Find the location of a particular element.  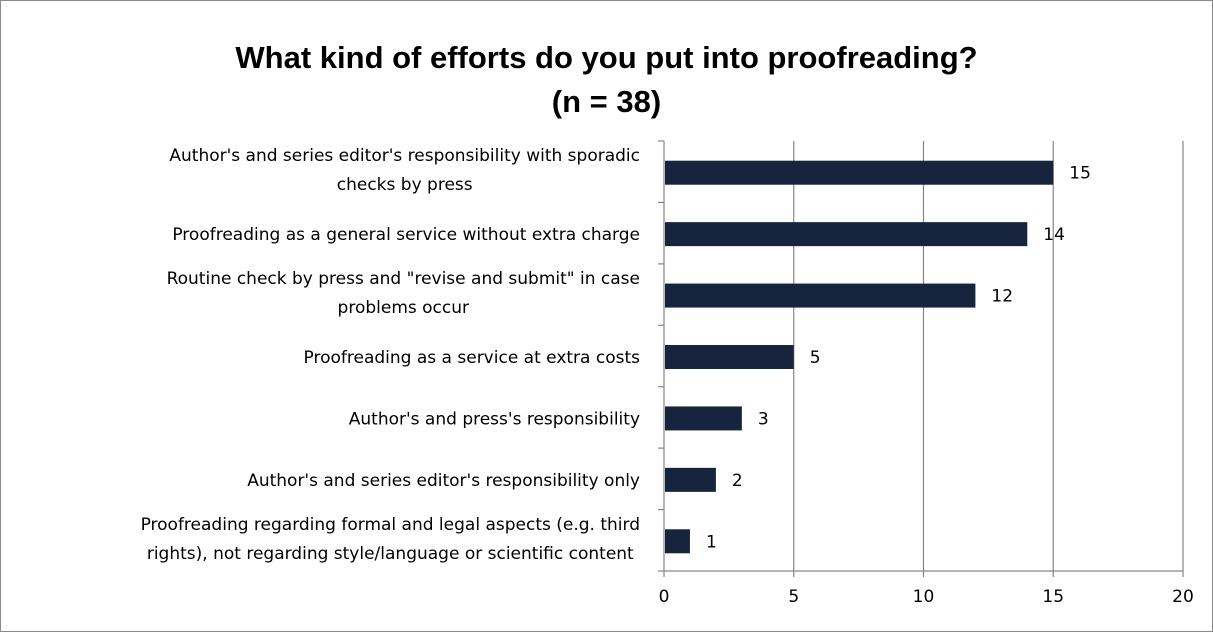

x-tick-label: 10 is located at coordinates (924, 597).